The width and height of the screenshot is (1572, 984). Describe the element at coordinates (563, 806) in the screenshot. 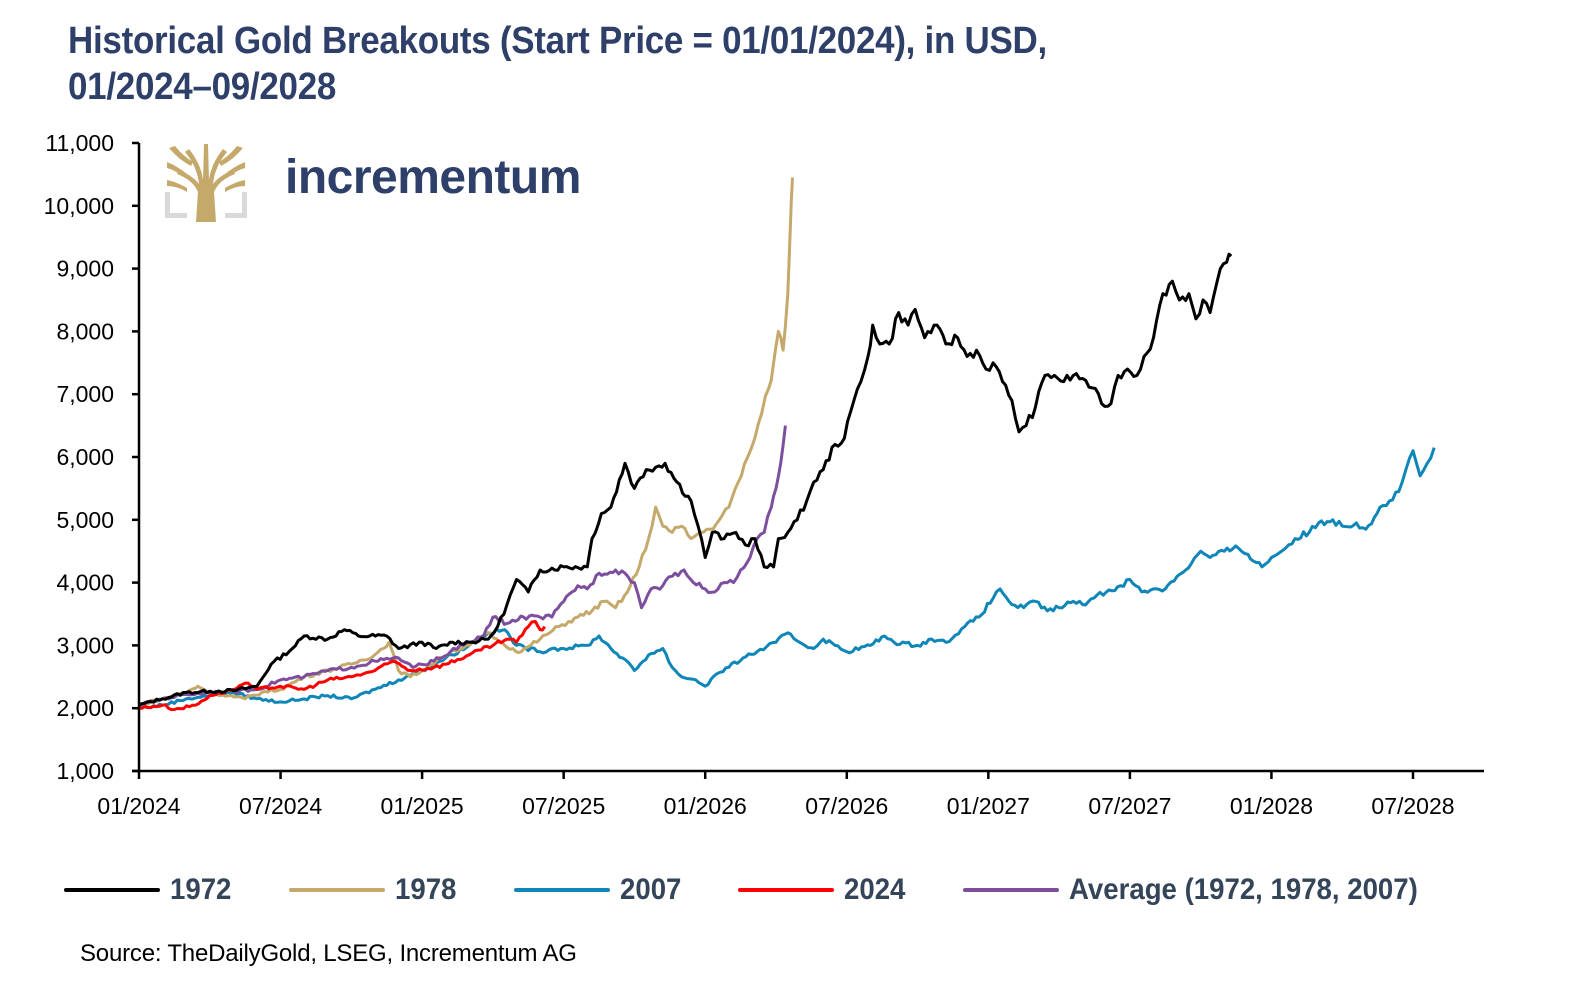

I see `x-tick-label: 07/2025` at that location.